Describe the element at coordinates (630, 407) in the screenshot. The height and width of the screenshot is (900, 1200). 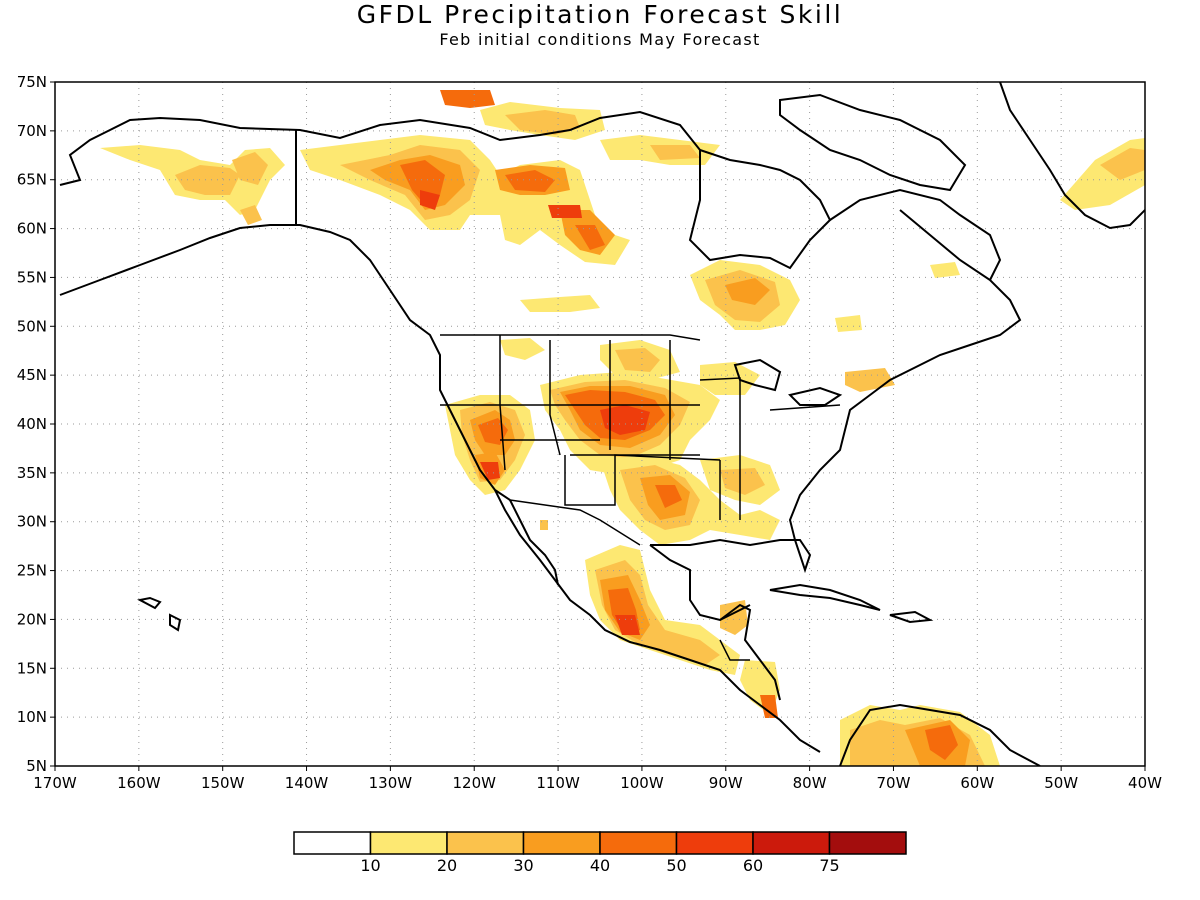
I see `us-plains-skill-area` at that location.